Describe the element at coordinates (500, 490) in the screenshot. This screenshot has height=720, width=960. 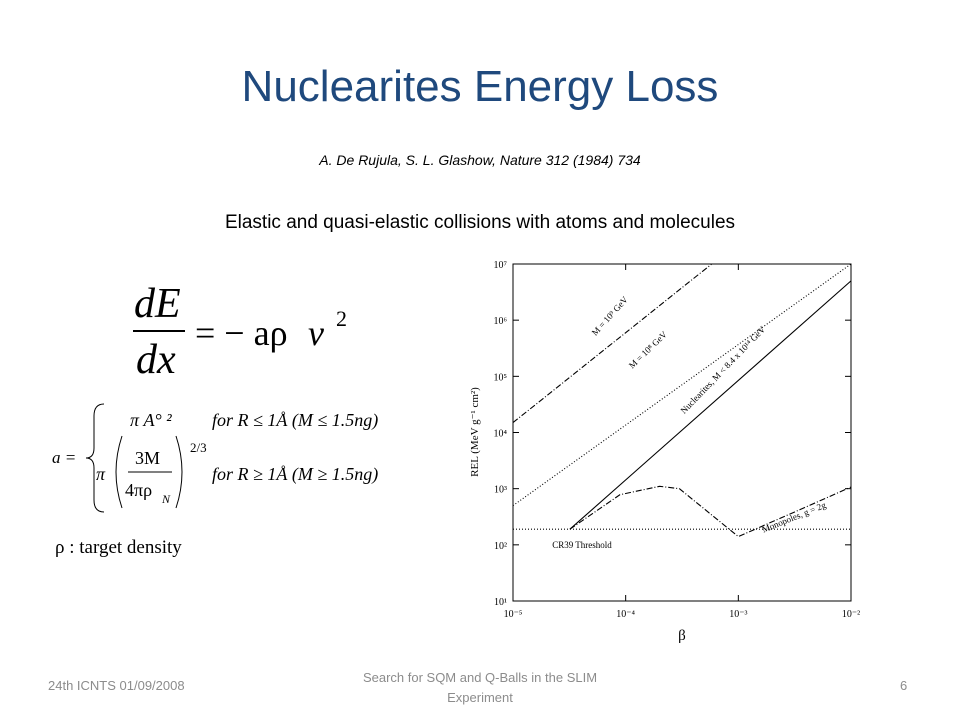
I see `y-tick-label: 10³` at that location.